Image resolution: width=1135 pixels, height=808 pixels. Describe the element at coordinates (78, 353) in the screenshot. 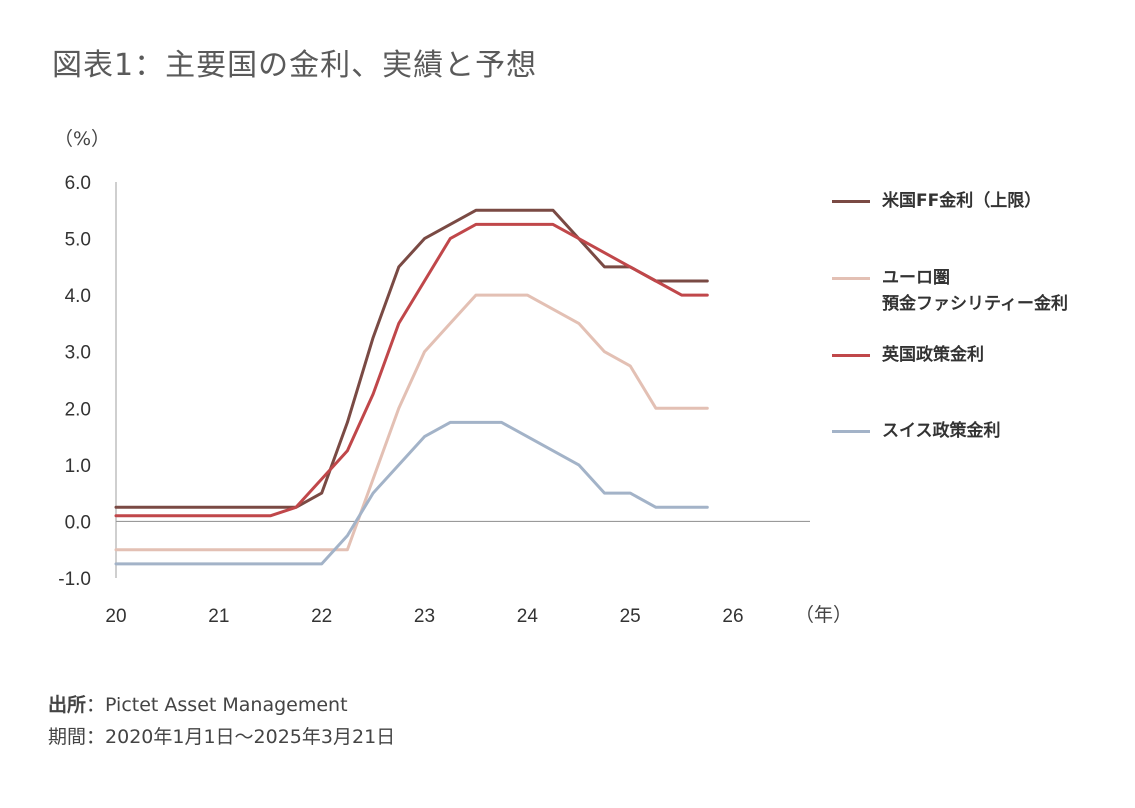

I see `y-tick-label: 3.0` at that location.